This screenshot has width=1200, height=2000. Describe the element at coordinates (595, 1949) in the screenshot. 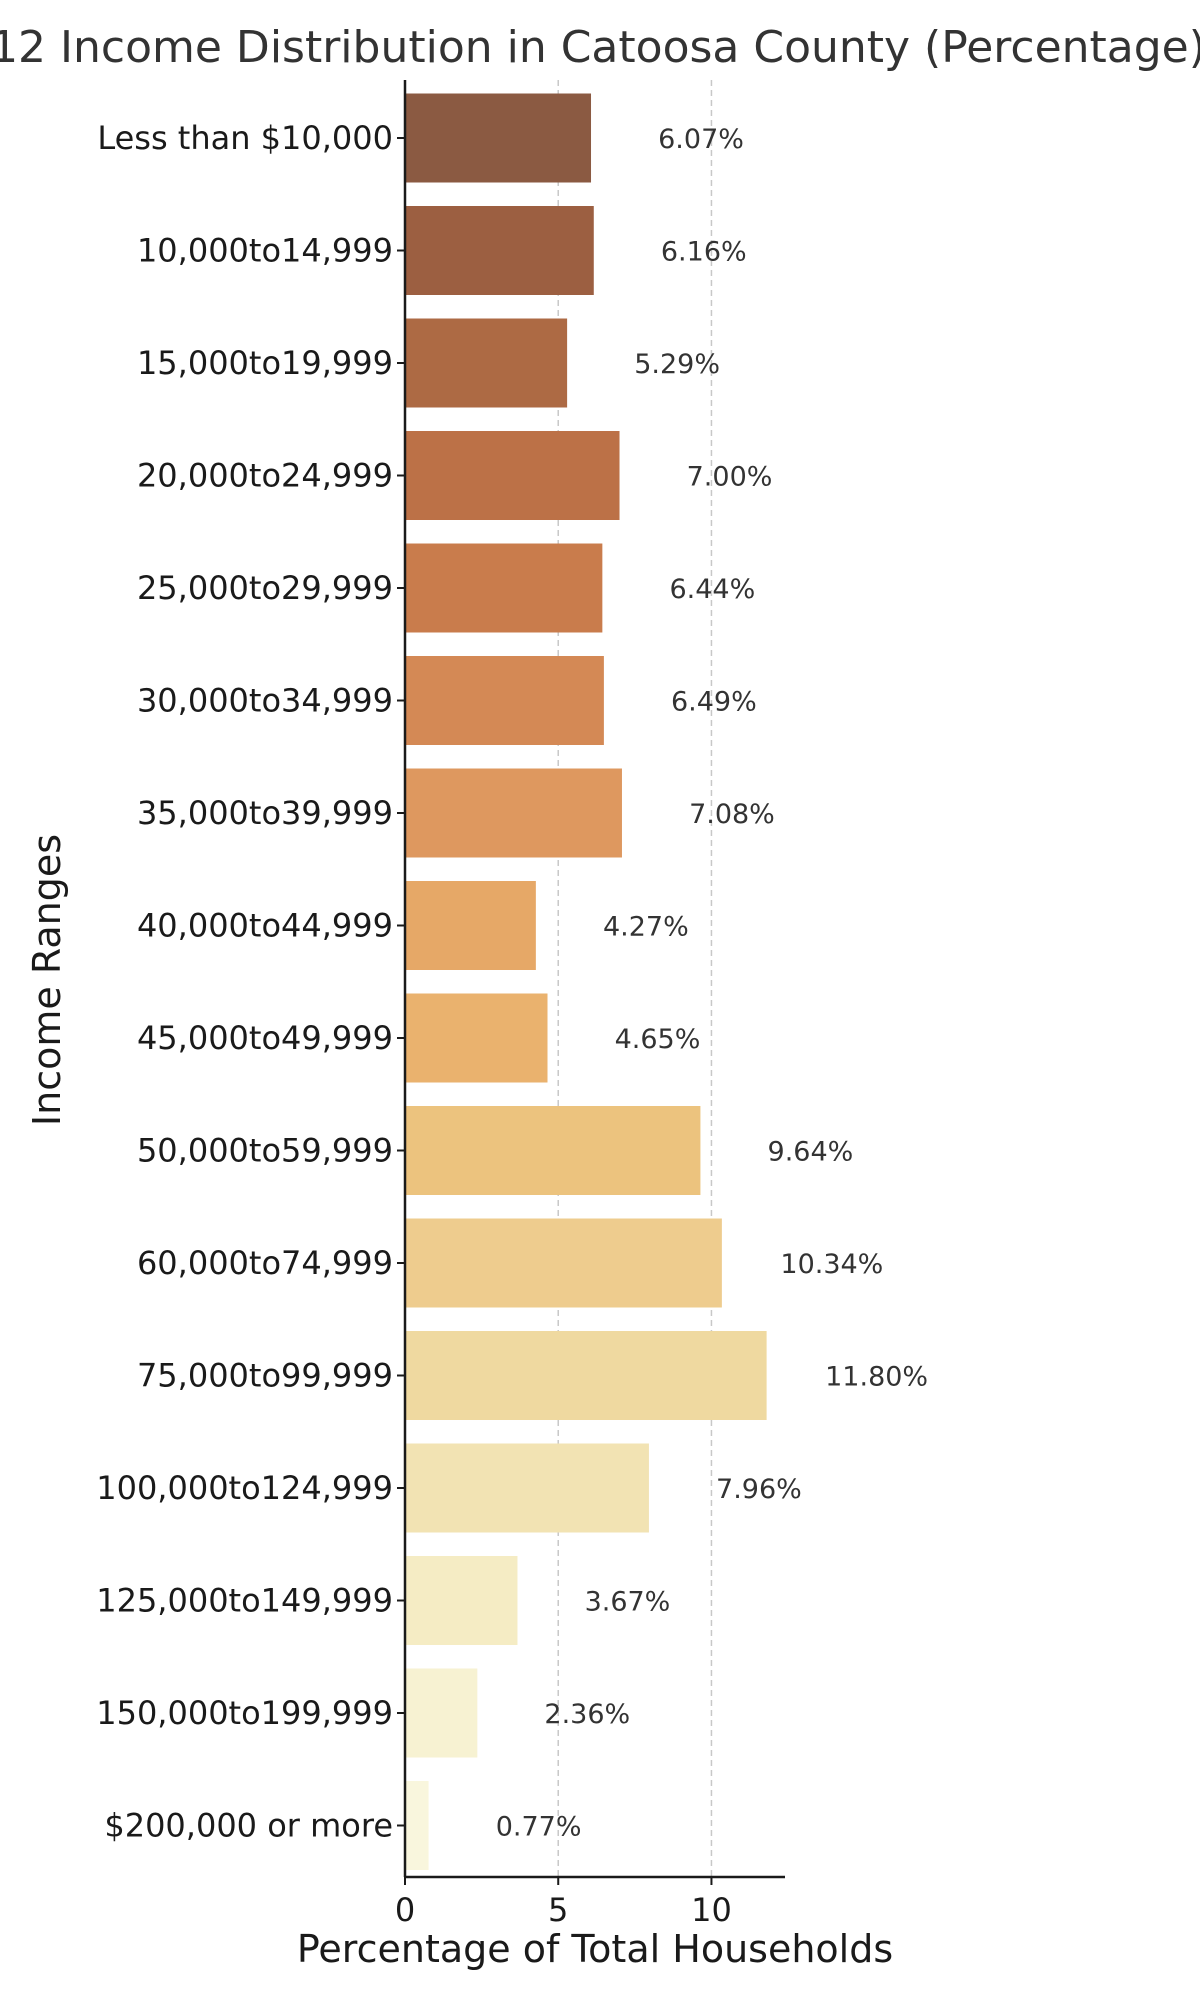

I see `x-axis-title: Percentage of Total Households` at that location.